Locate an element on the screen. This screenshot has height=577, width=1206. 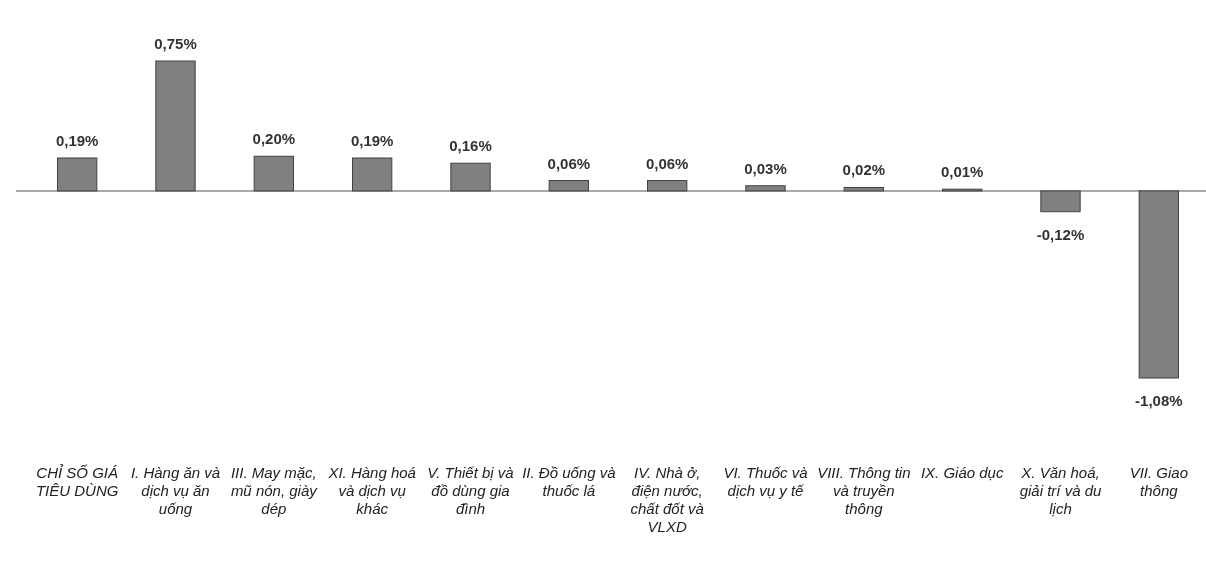
x-tick-label: I. Hàng ăn và dịch vụ ăn uống is located at coordinates (175, 490).